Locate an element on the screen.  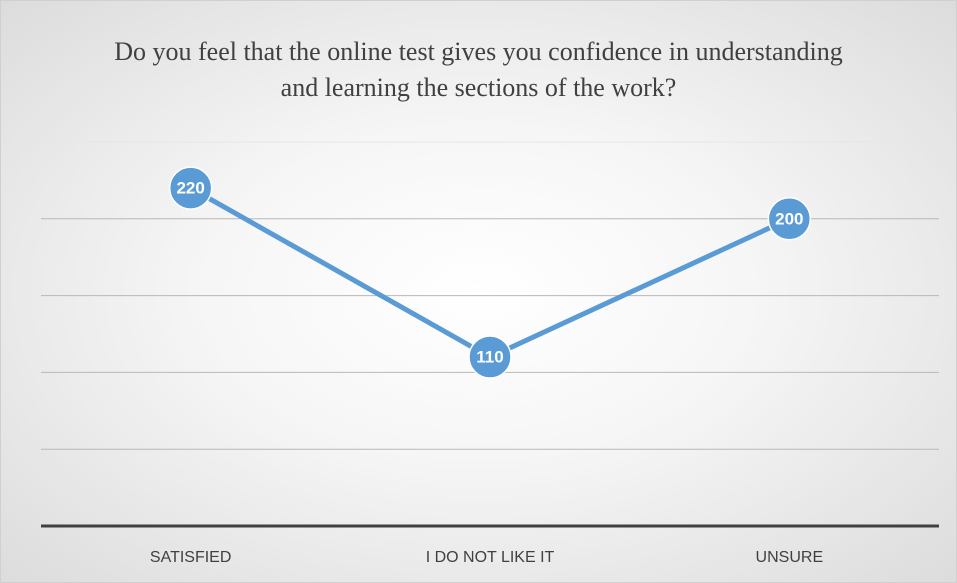
x-tick-label: I DO NOT LIKE IT is located at coordinates (490, 557).